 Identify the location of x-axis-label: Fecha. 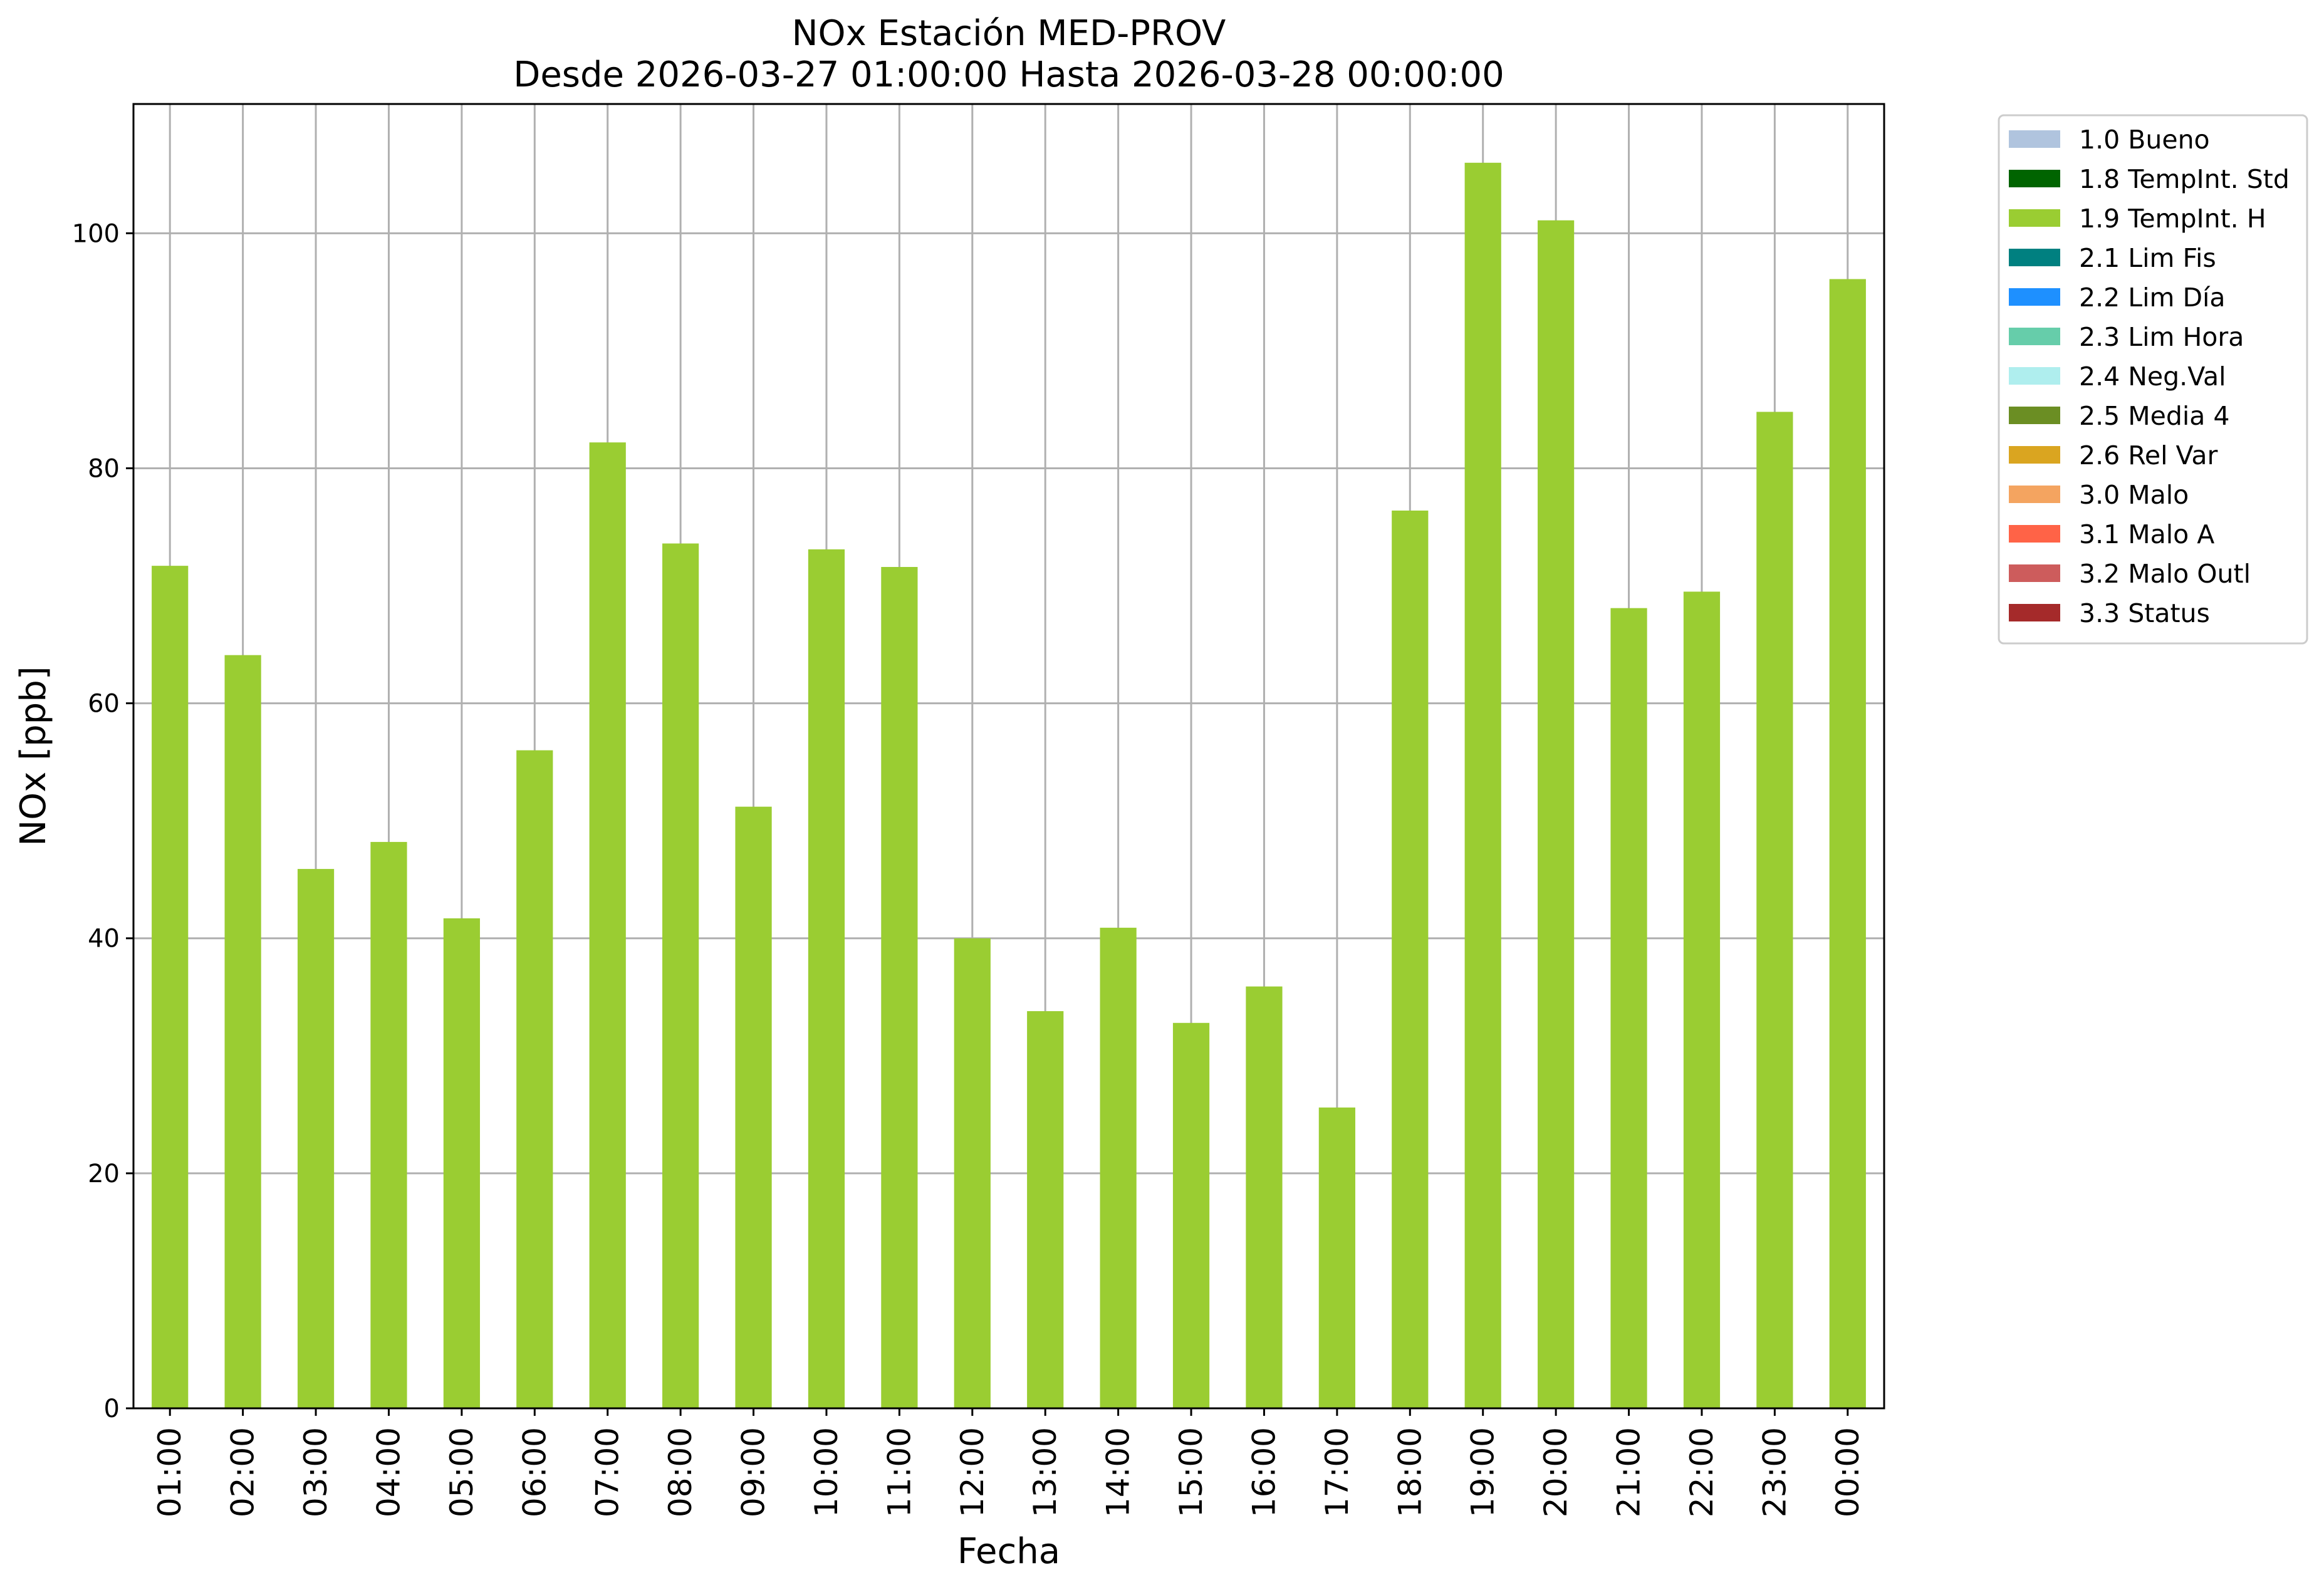
(1008, 1551).